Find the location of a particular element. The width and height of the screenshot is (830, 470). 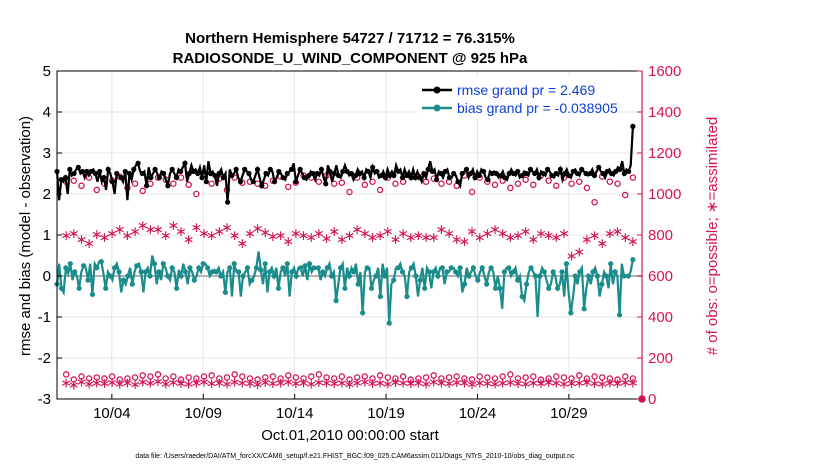

y-left-tick-label: 2 is located at coordinates (47, 194).